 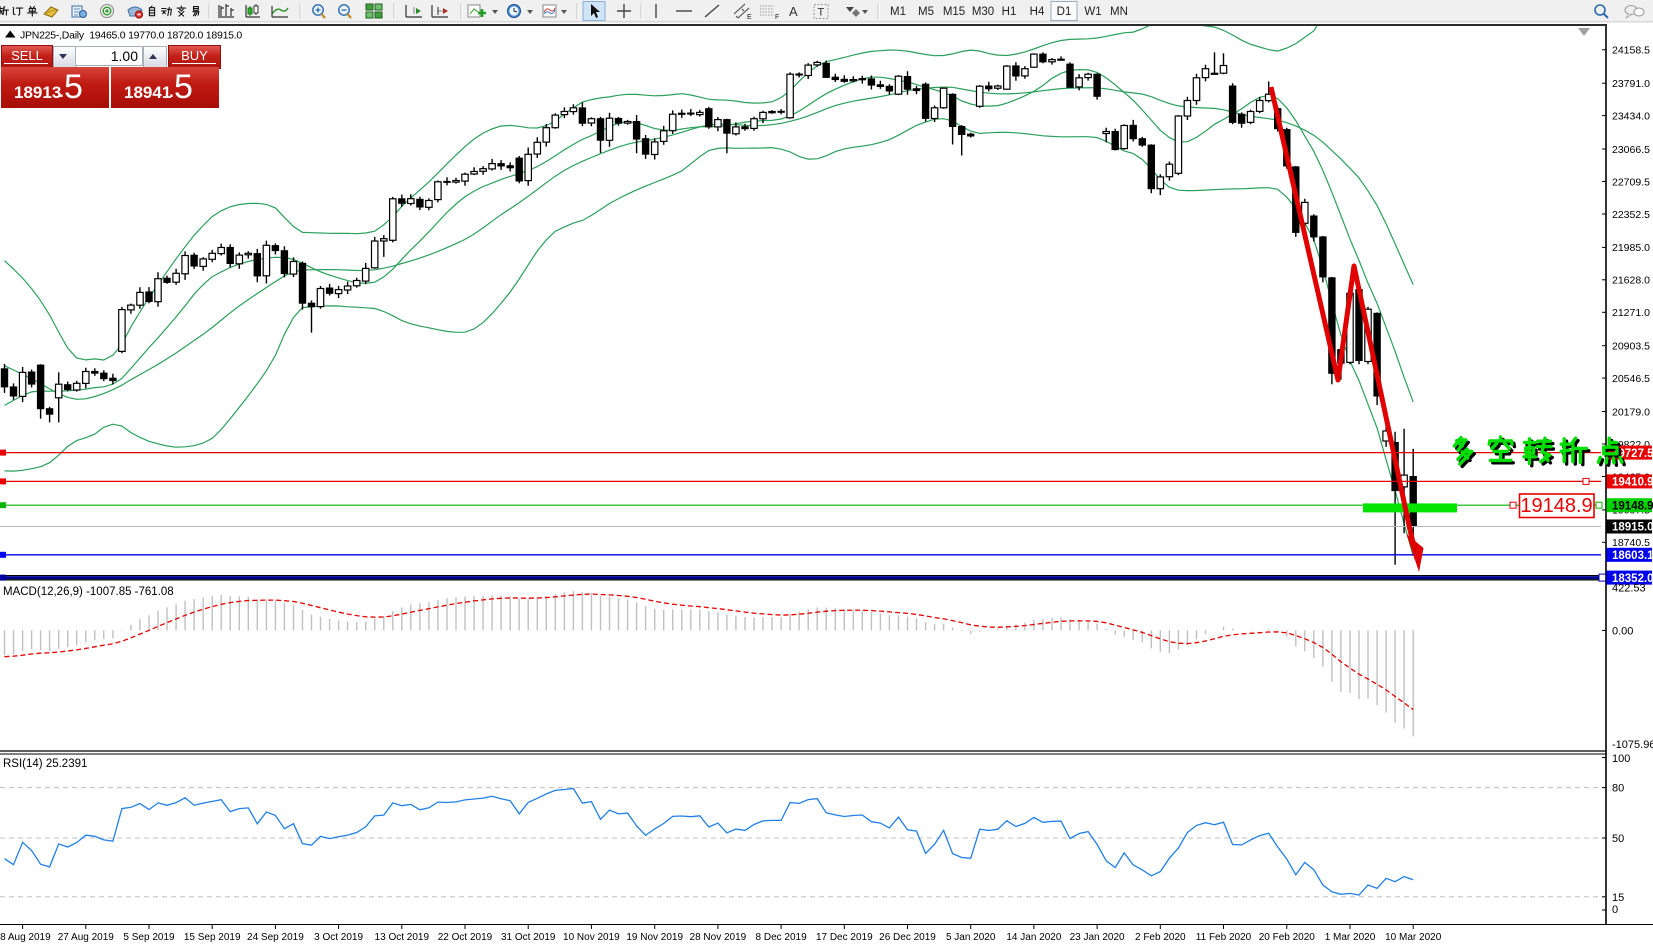 I want to click on svg-text: 80, so click(x=1618, y=789).